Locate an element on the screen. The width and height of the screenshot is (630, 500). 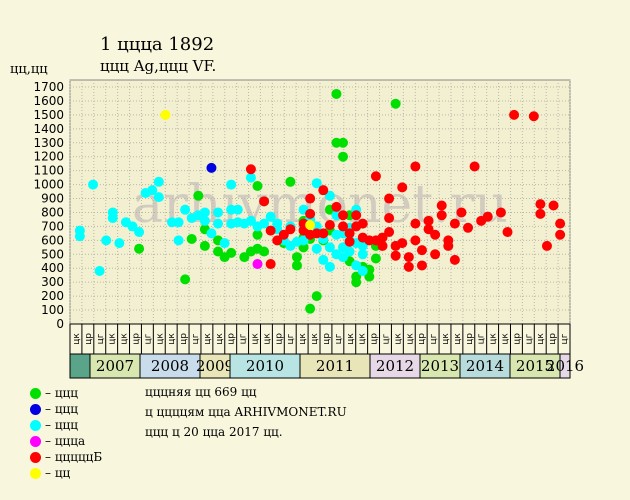
year-label: 2008 is located at coordinates (170, 366).